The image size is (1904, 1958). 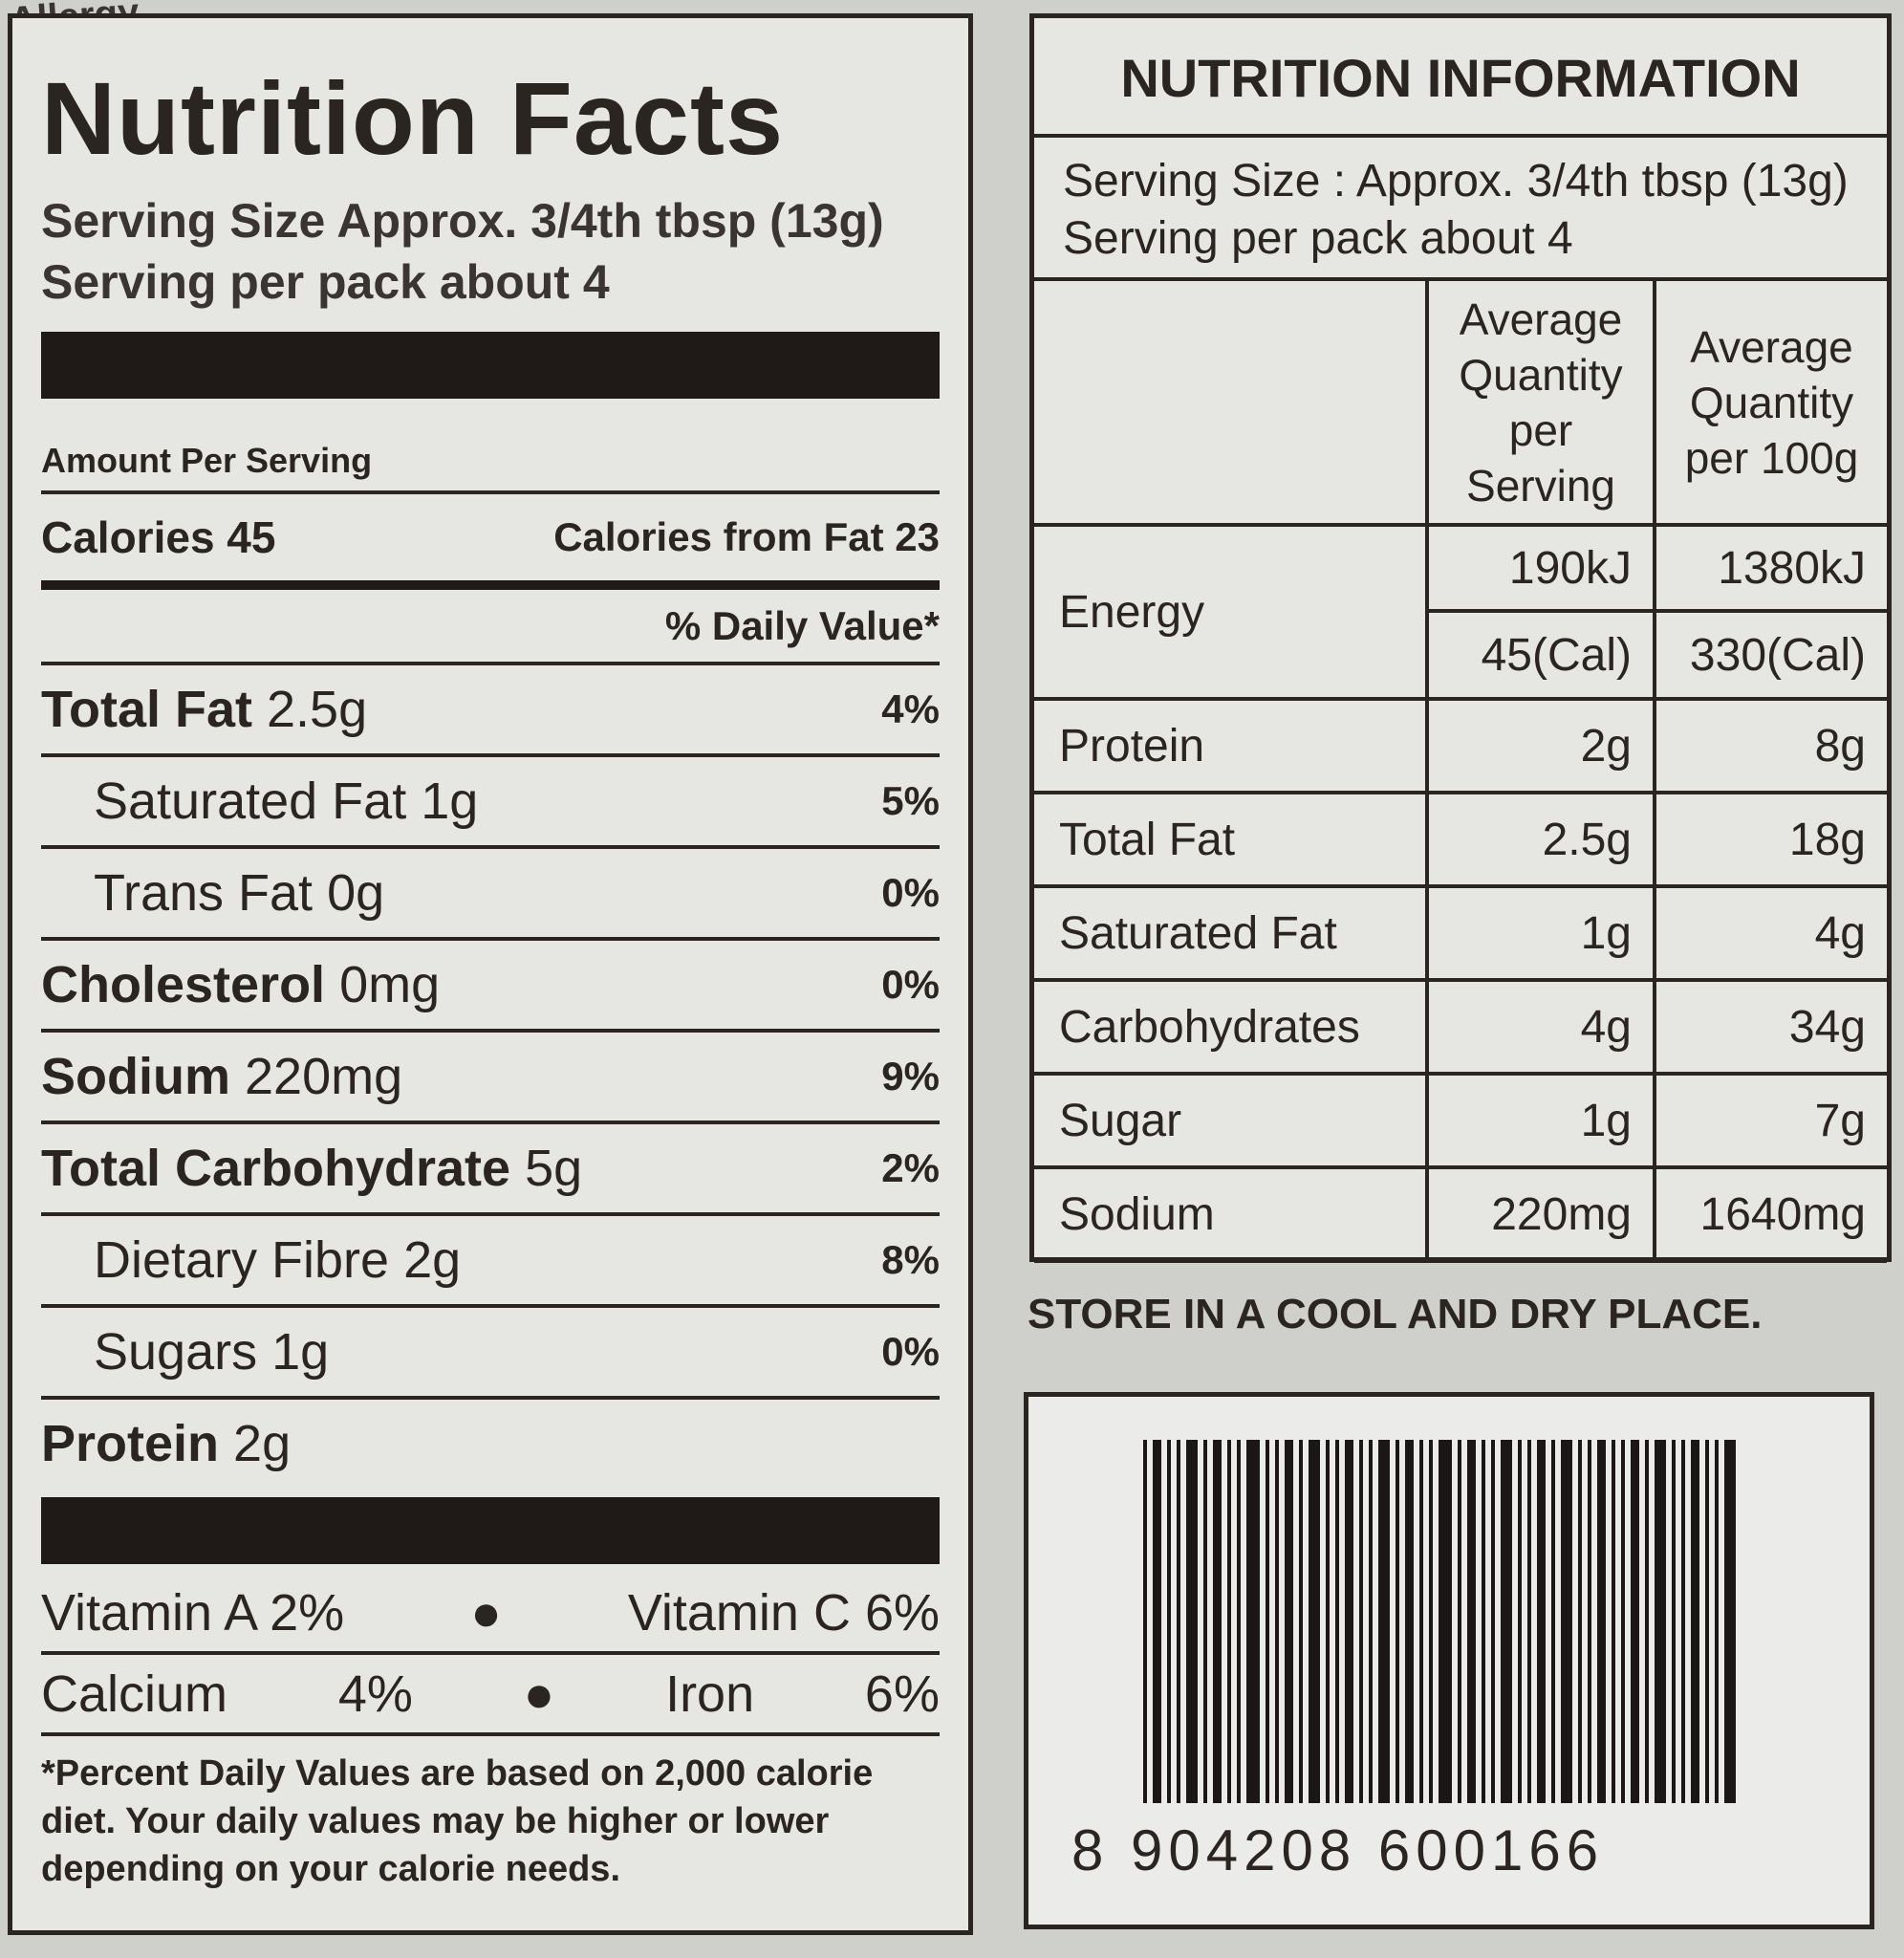 I want to click on nutrient: Saturated Fat 1g, so click(x=286, y=801).